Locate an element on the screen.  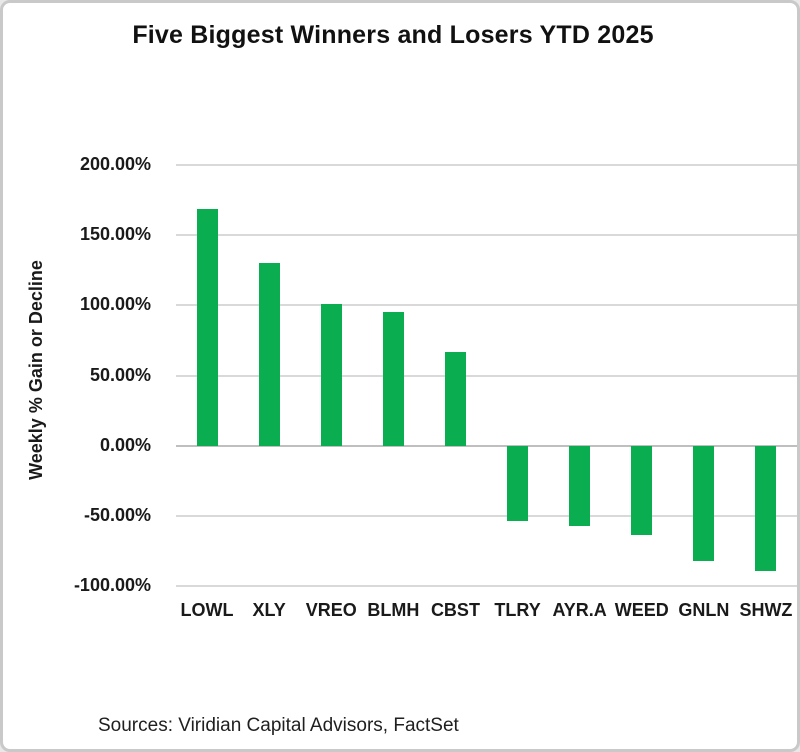
bar-lowl is located at coordinates (207, 327).